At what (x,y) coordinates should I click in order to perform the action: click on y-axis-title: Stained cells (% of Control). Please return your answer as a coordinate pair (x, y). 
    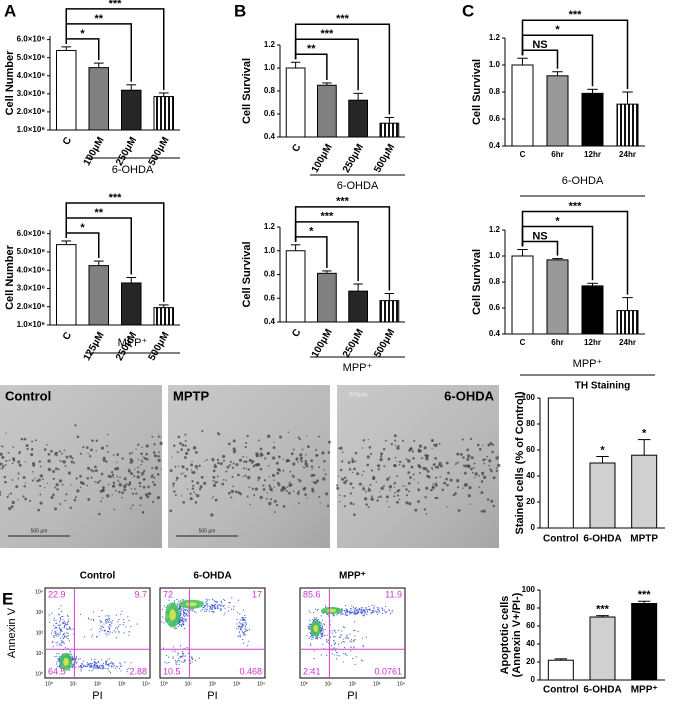
    Looking at the image, I should click on (520, 462).